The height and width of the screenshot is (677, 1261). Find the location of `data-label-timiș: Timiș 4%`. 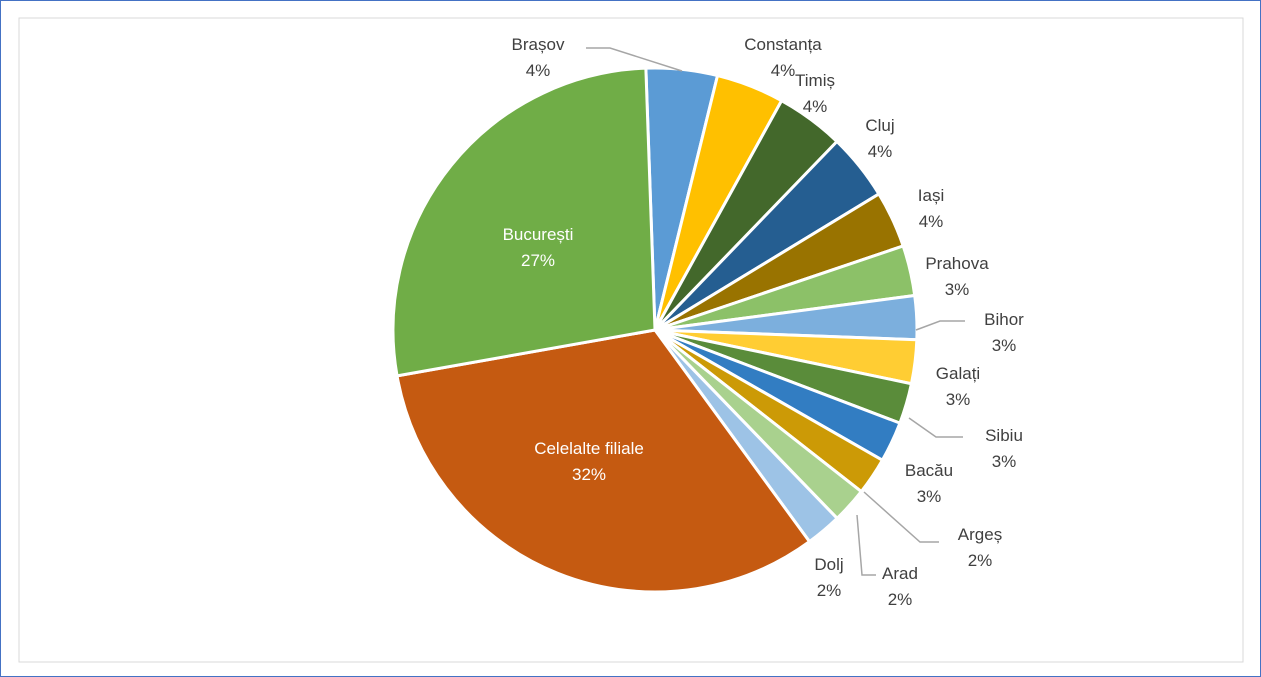

data-label-timiș: Timiș 4% is located at coordinates (815, 93).